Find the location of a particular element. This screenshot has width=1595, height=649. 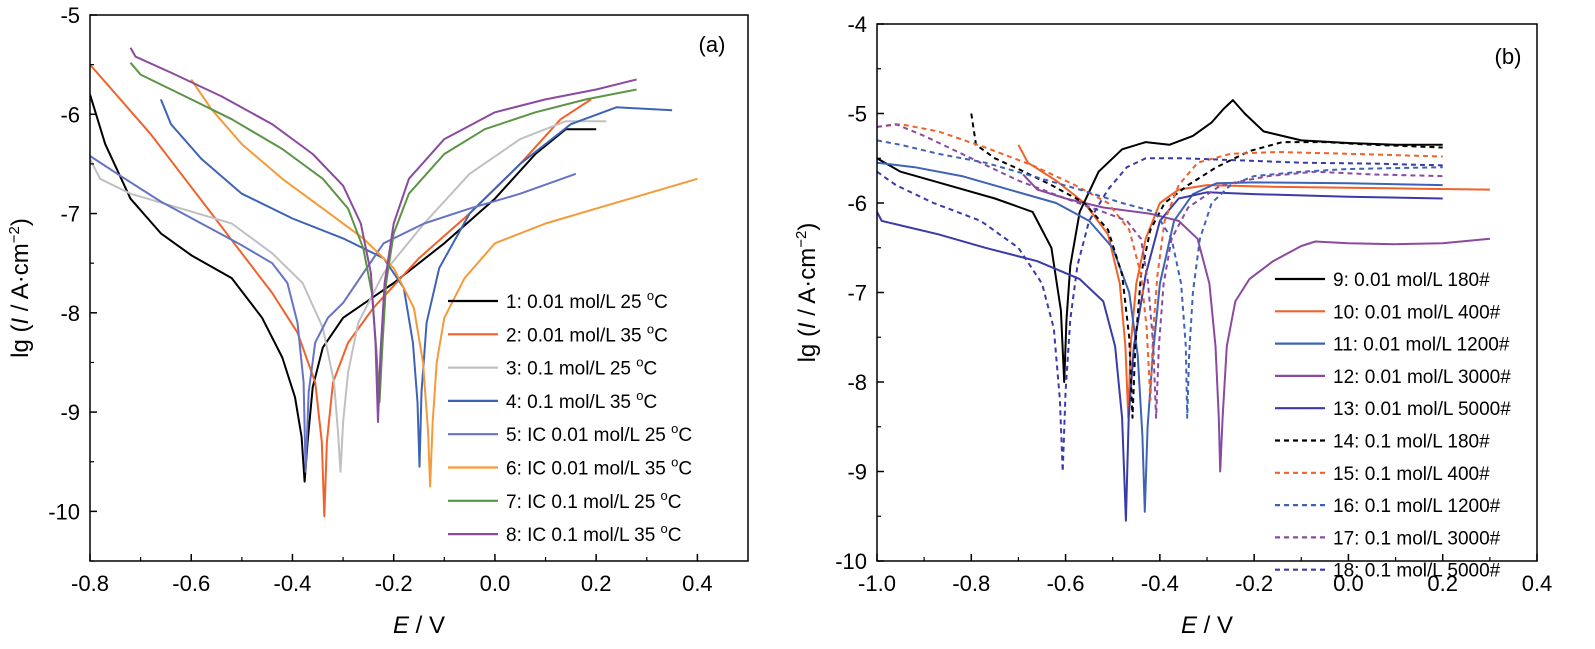

legend-entry-label: 4: 0.1 mol/L 35 oC is located at coordinates (581, 400).